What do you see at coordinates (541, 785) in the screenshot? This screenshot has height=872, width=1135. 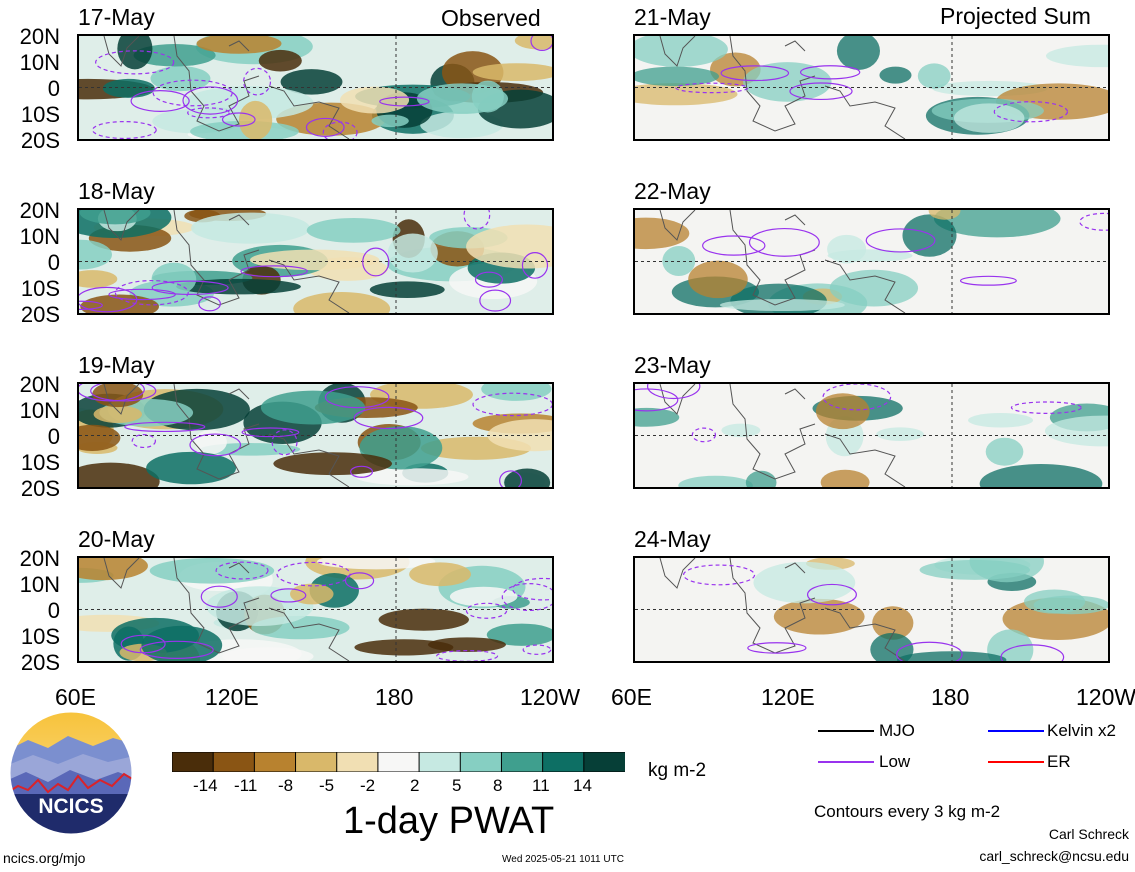 I see `colorbar-tick: 11` at bounding box center [541, 785].